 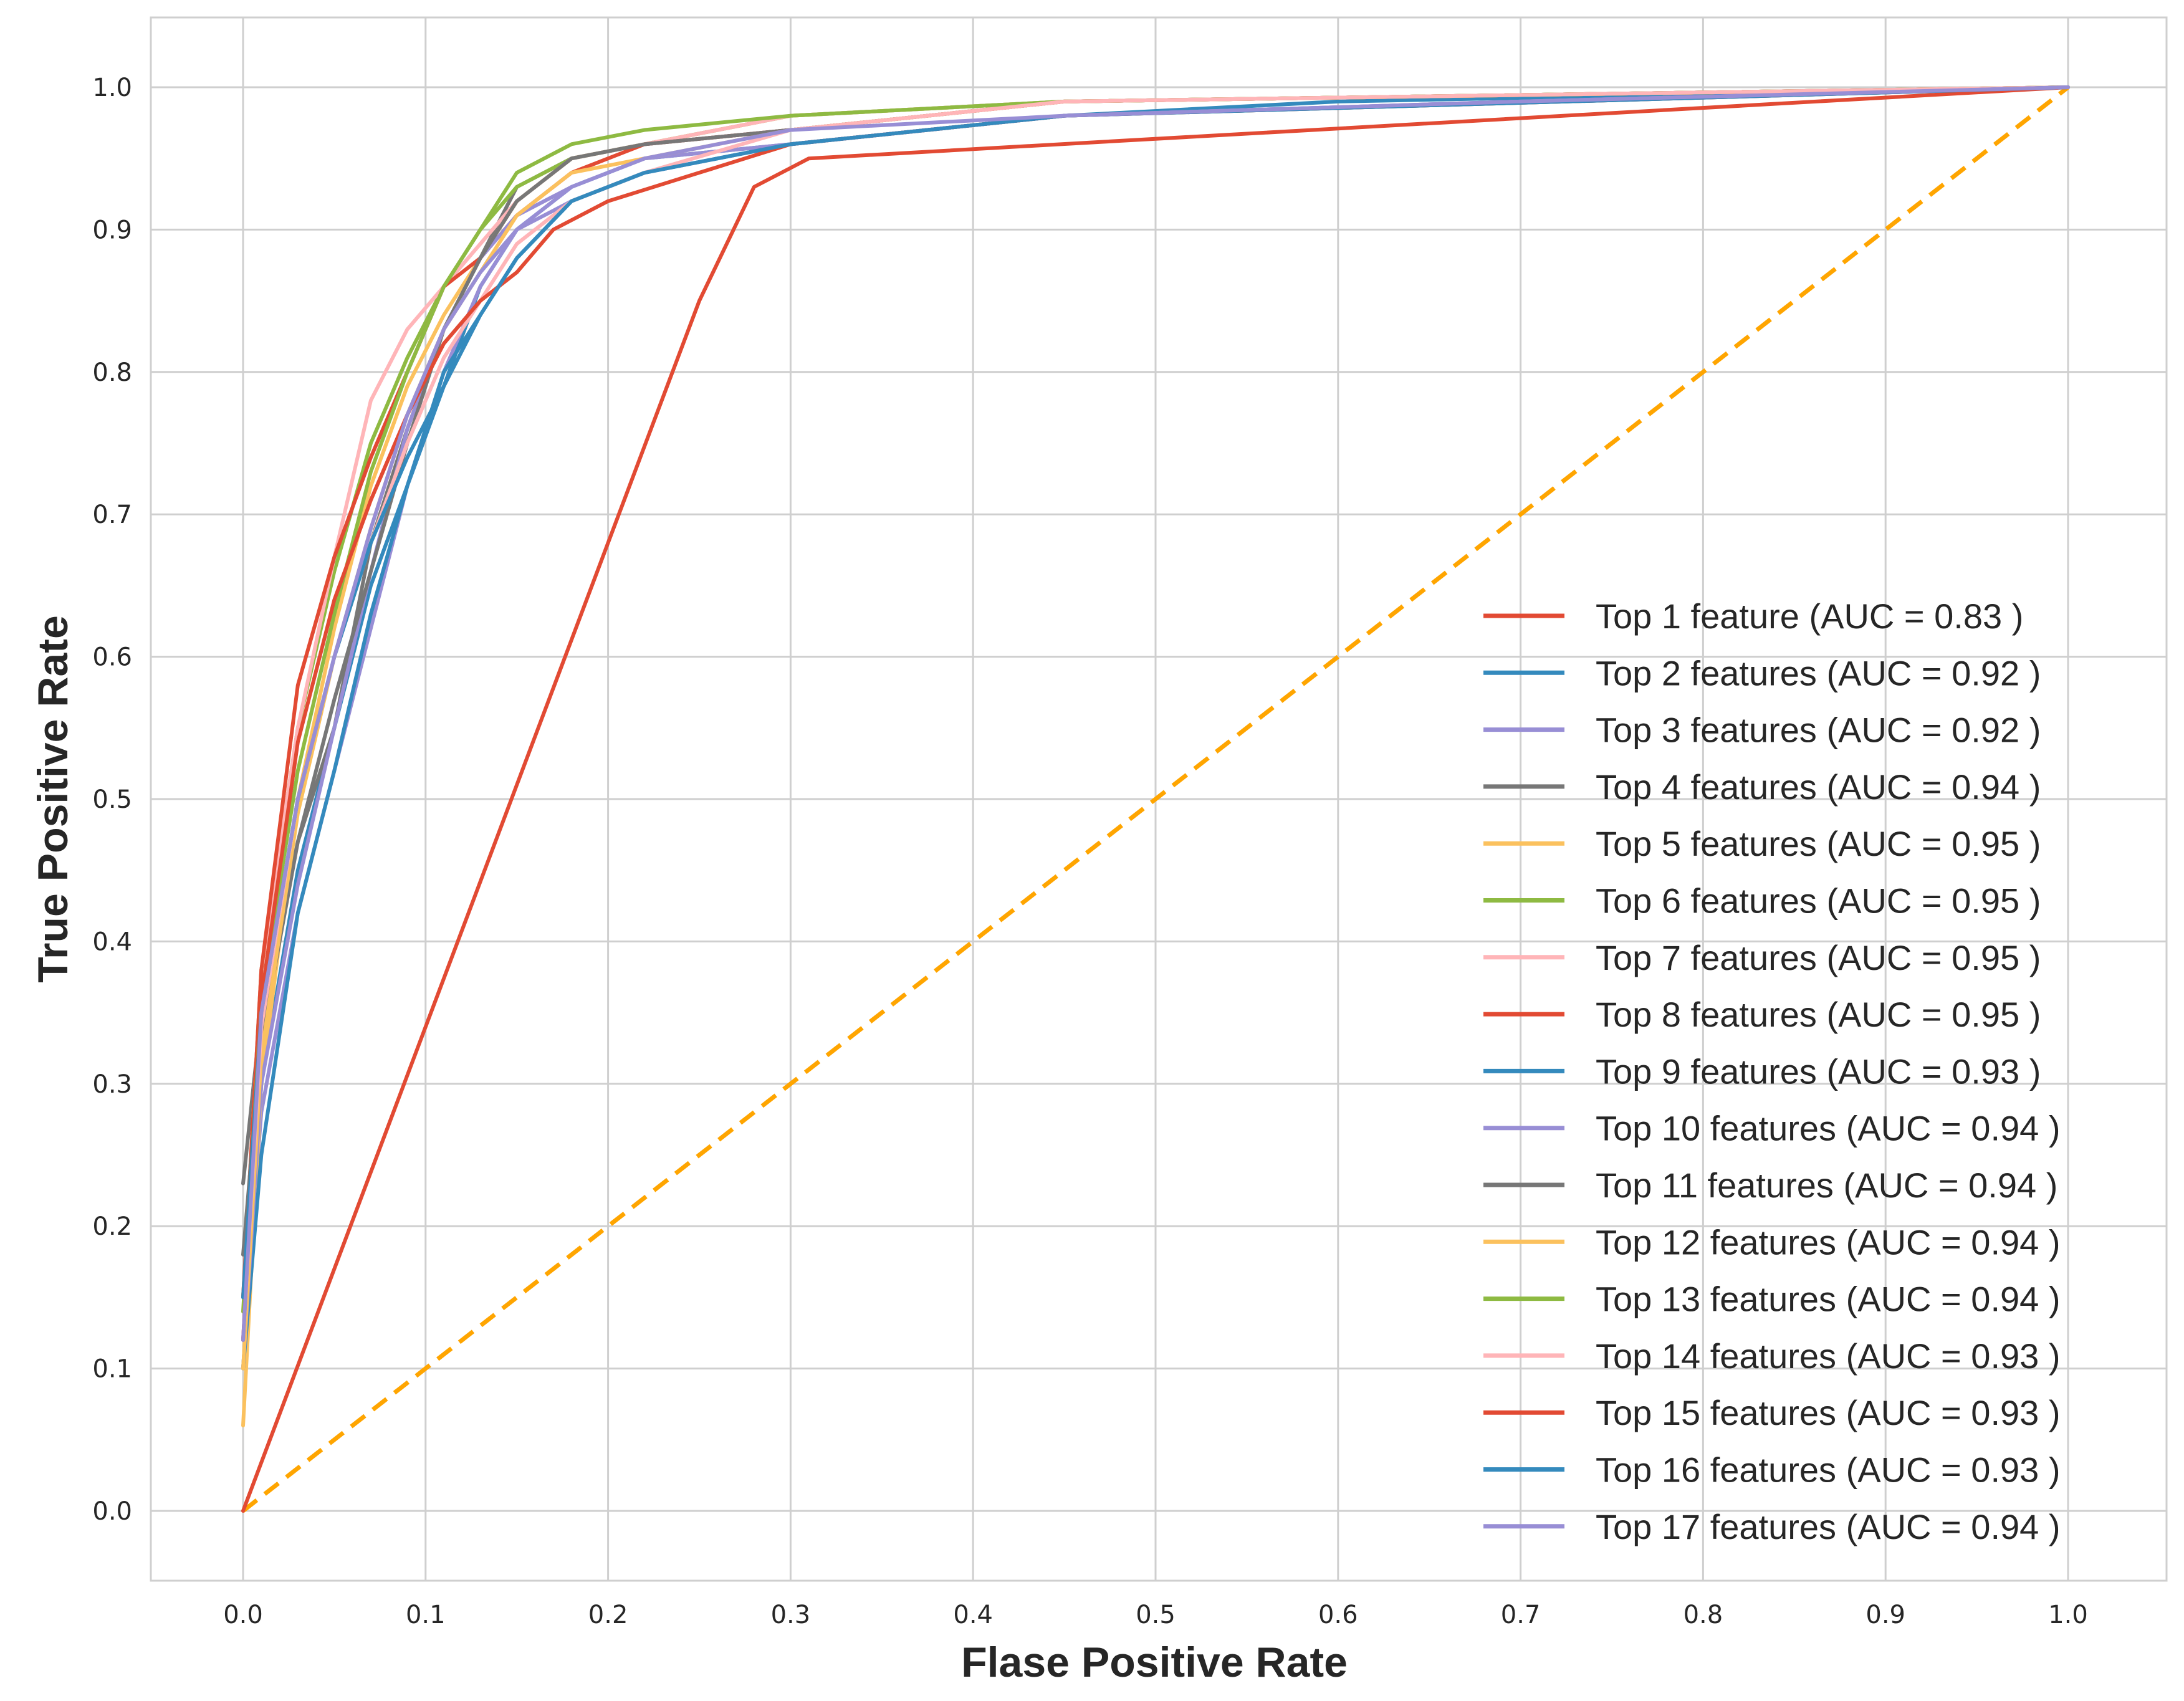 What do you see at coordinates (112, 1511) in the screenshot?
I see `y-tick-label: 0.0` at bounding box center [112, 1511].